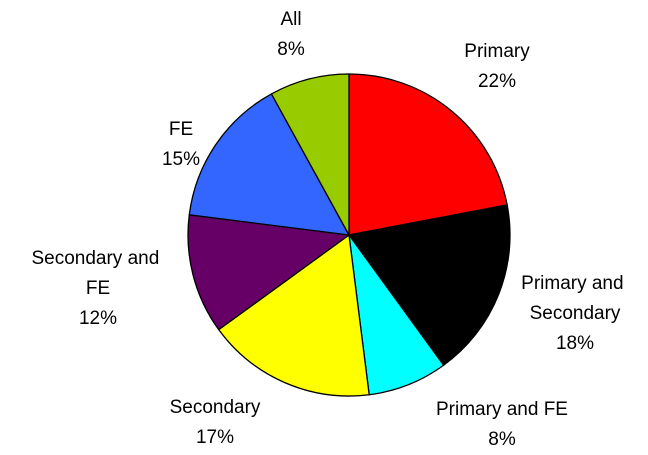 The image size is (648, 455). I want to click on slice-label: Primary and FE, so click(502, 409).